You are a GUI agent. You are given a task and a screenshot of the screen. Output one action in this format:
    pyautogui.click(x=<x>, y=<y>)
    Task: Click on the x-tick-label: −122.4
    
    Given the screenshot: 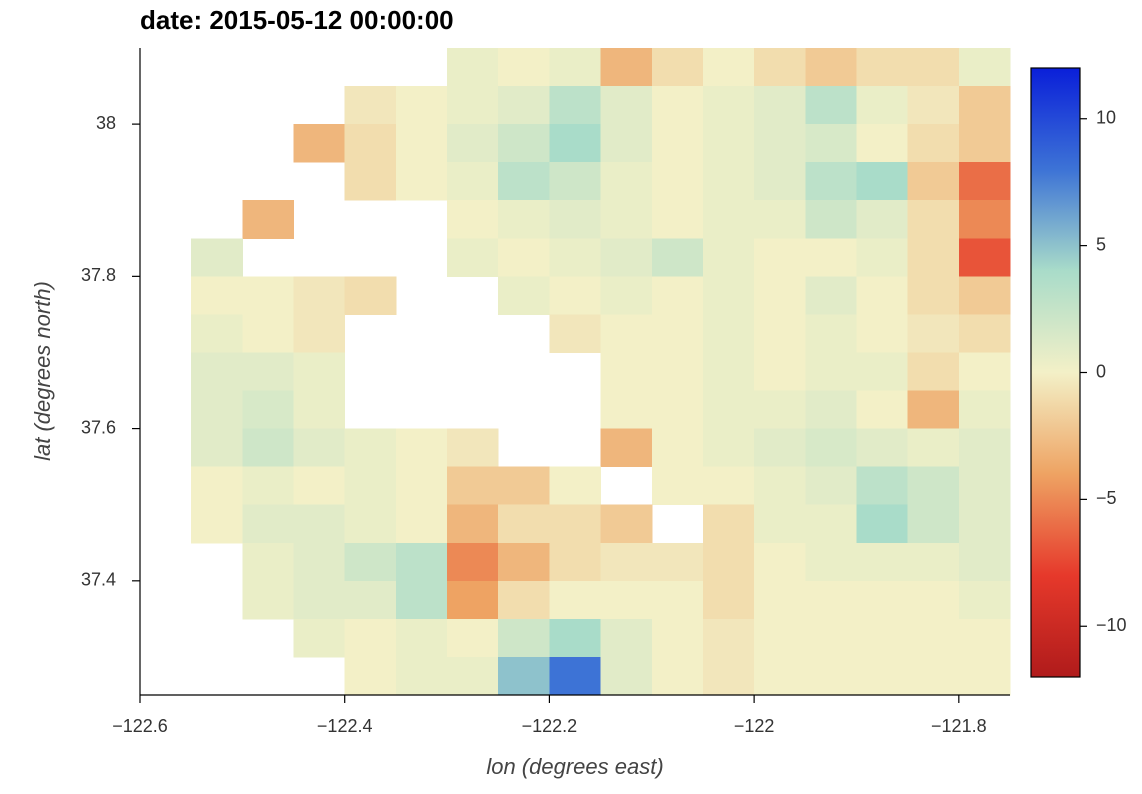 What is the action you would take?
    pyautogui.click(x=345, y=726)
    